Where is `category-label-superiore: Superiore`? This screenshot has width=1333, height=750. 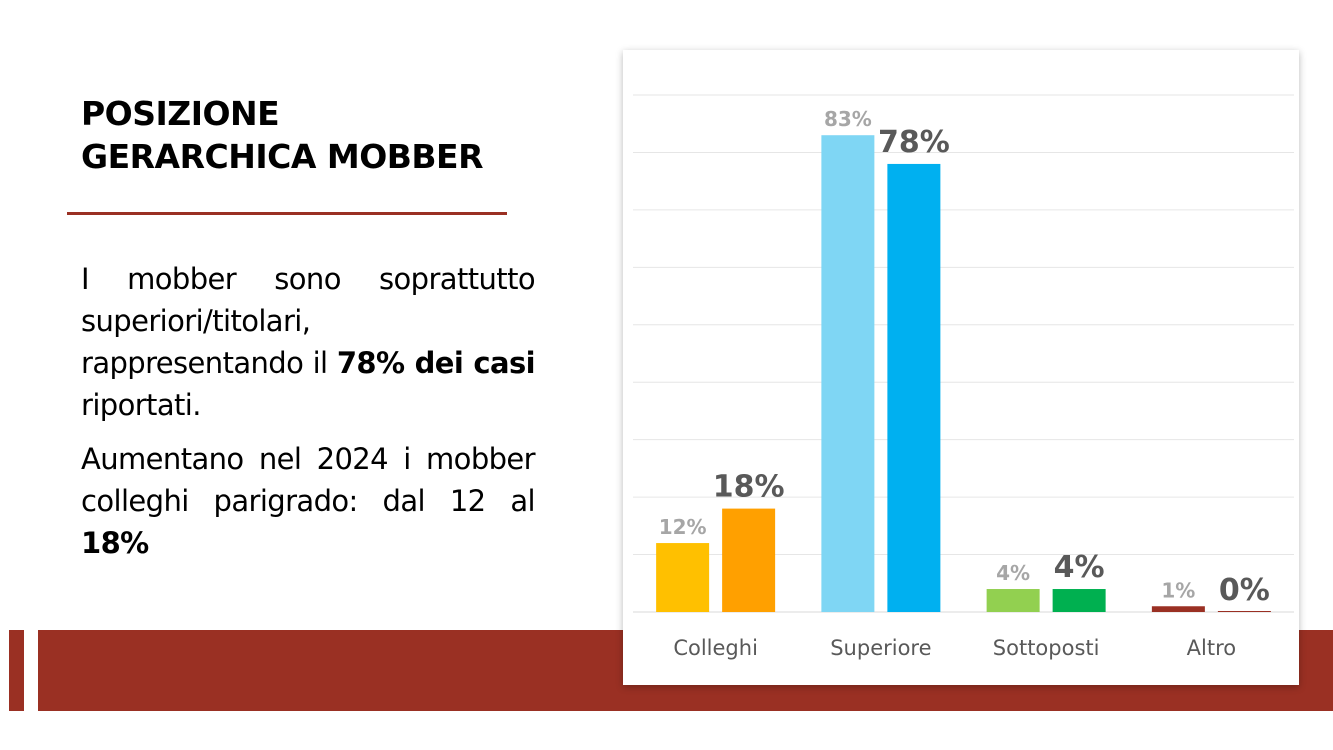
category-label-superiore: Superiore is located at coordinates (880, 648).